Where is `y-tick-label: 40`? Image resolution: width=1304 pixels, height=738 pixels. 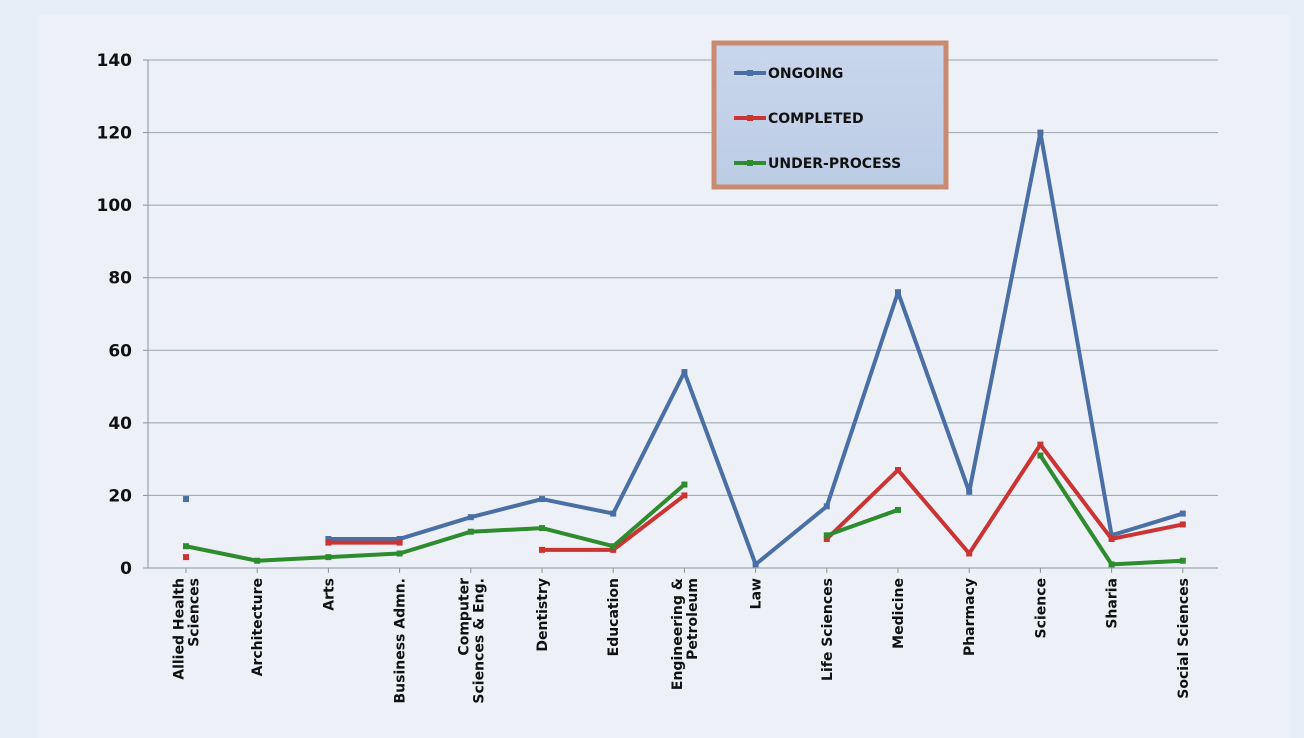 y-tick-label: 40 is located at coordinates (120, 424).